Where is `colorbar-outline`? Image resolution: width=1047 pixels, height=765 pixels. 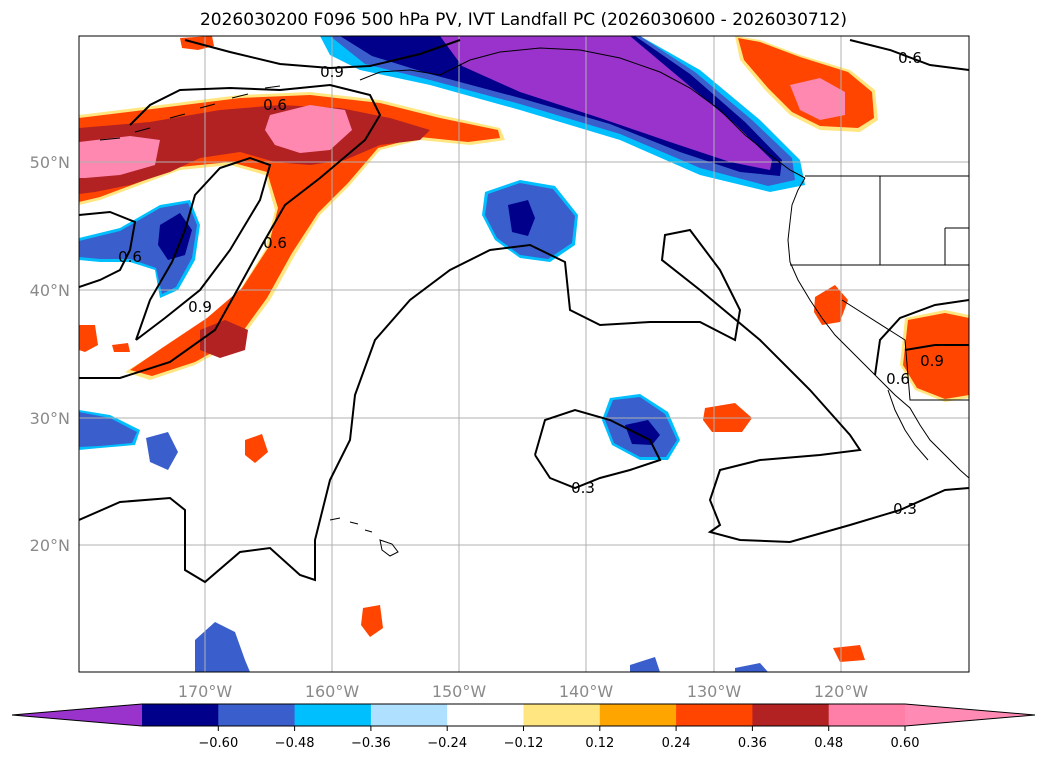
colorbar-outline is located at coordinates (523, 715).